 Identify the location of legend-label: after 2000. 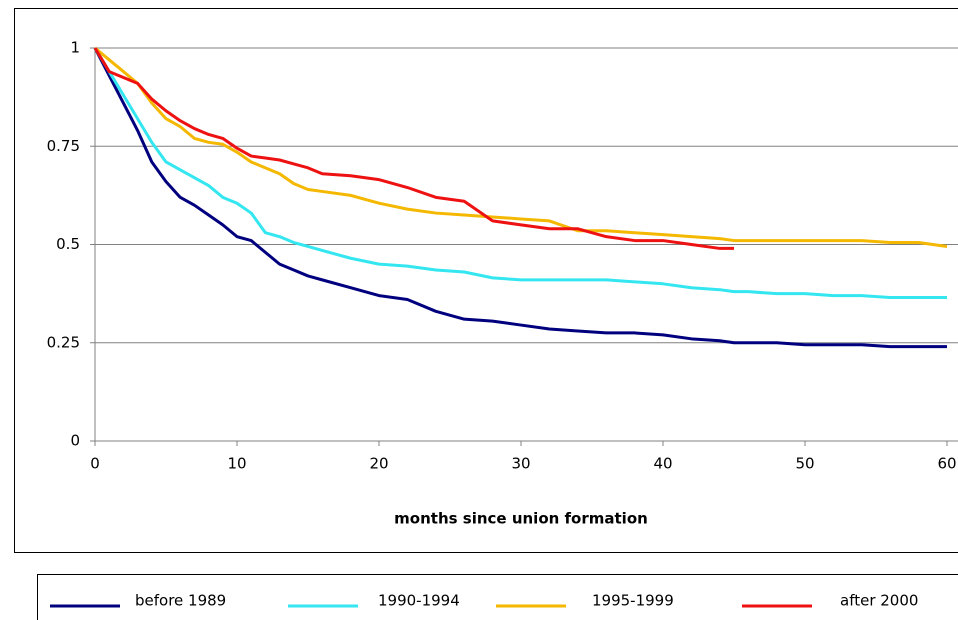
(879, 601).